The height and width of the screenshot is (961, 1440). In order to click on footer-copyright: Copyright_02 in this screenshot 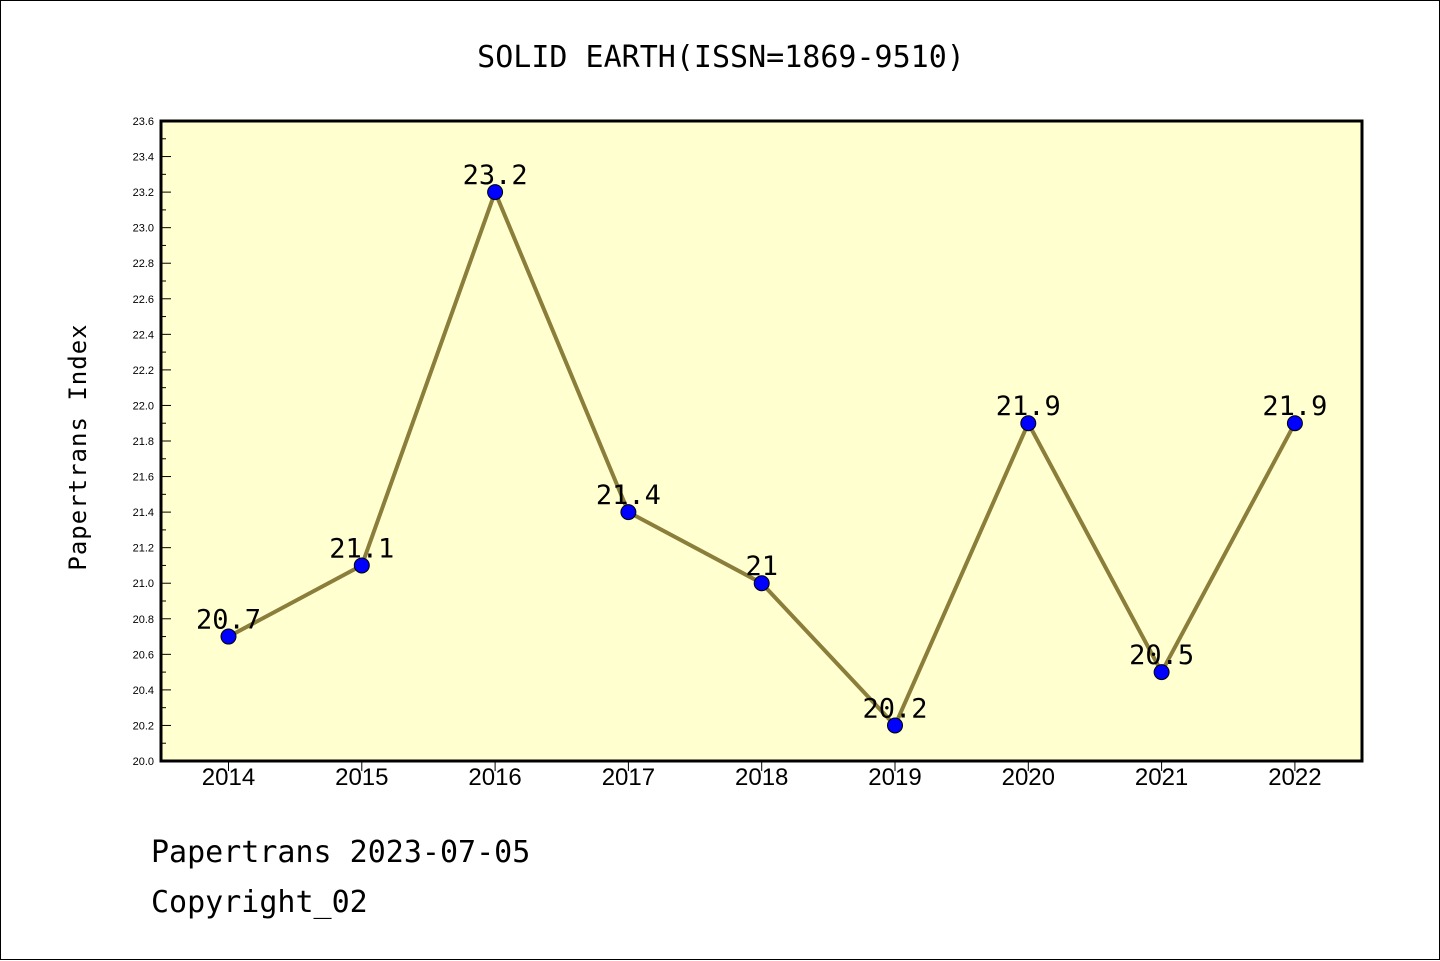, I will do `click(259, 902)`.